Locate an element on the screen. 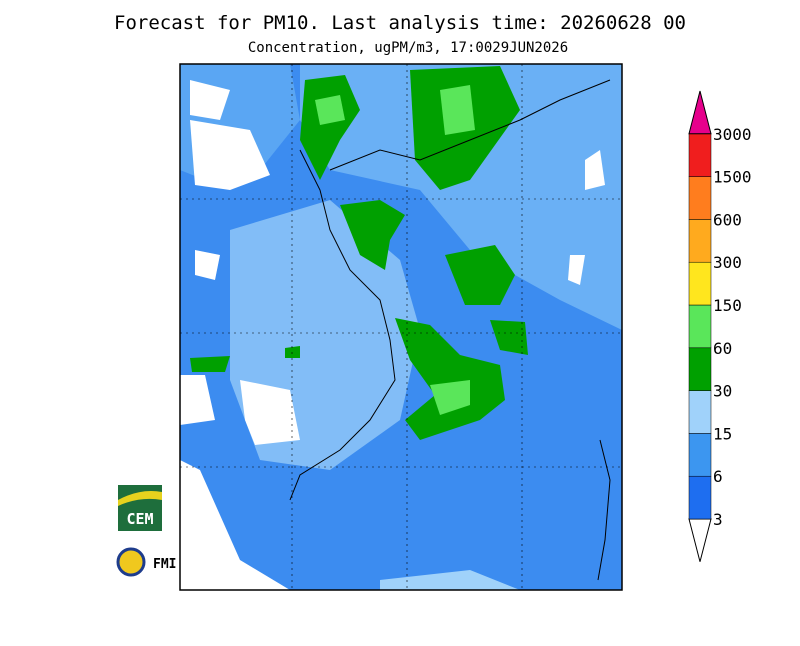  colorbar-label: 600 is located at coordinates (727, 219).